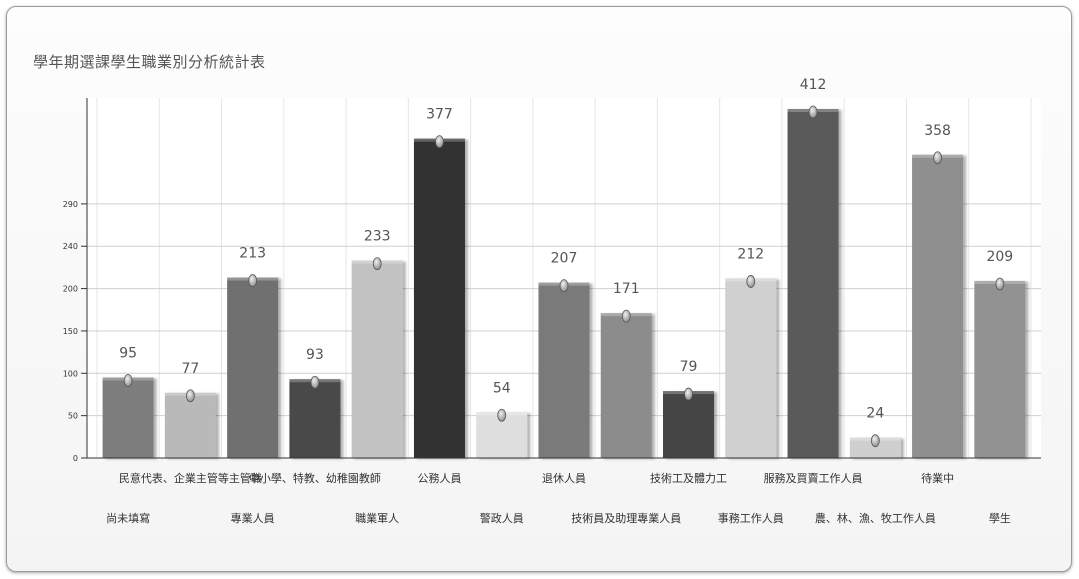 This screenshot has height=579, width=1079. Describe the element at coordinates (377, 237) in the screenshot. I see `data-label: 233` at that location.